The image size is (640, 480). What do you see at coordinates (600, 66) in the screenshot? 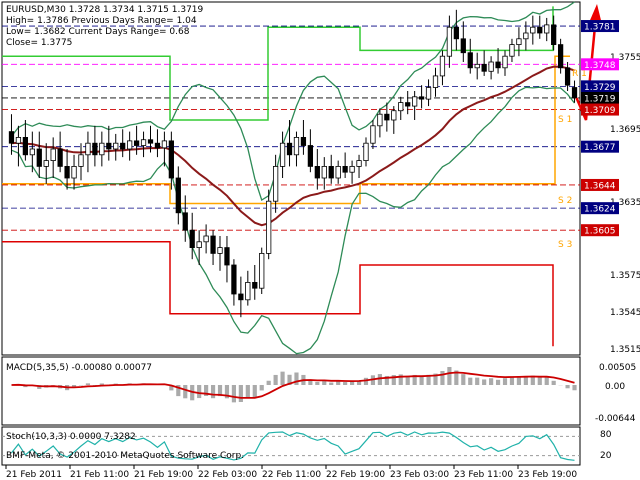
I see `price-tag-label: 1.3748` at bounding box center [600, 66].